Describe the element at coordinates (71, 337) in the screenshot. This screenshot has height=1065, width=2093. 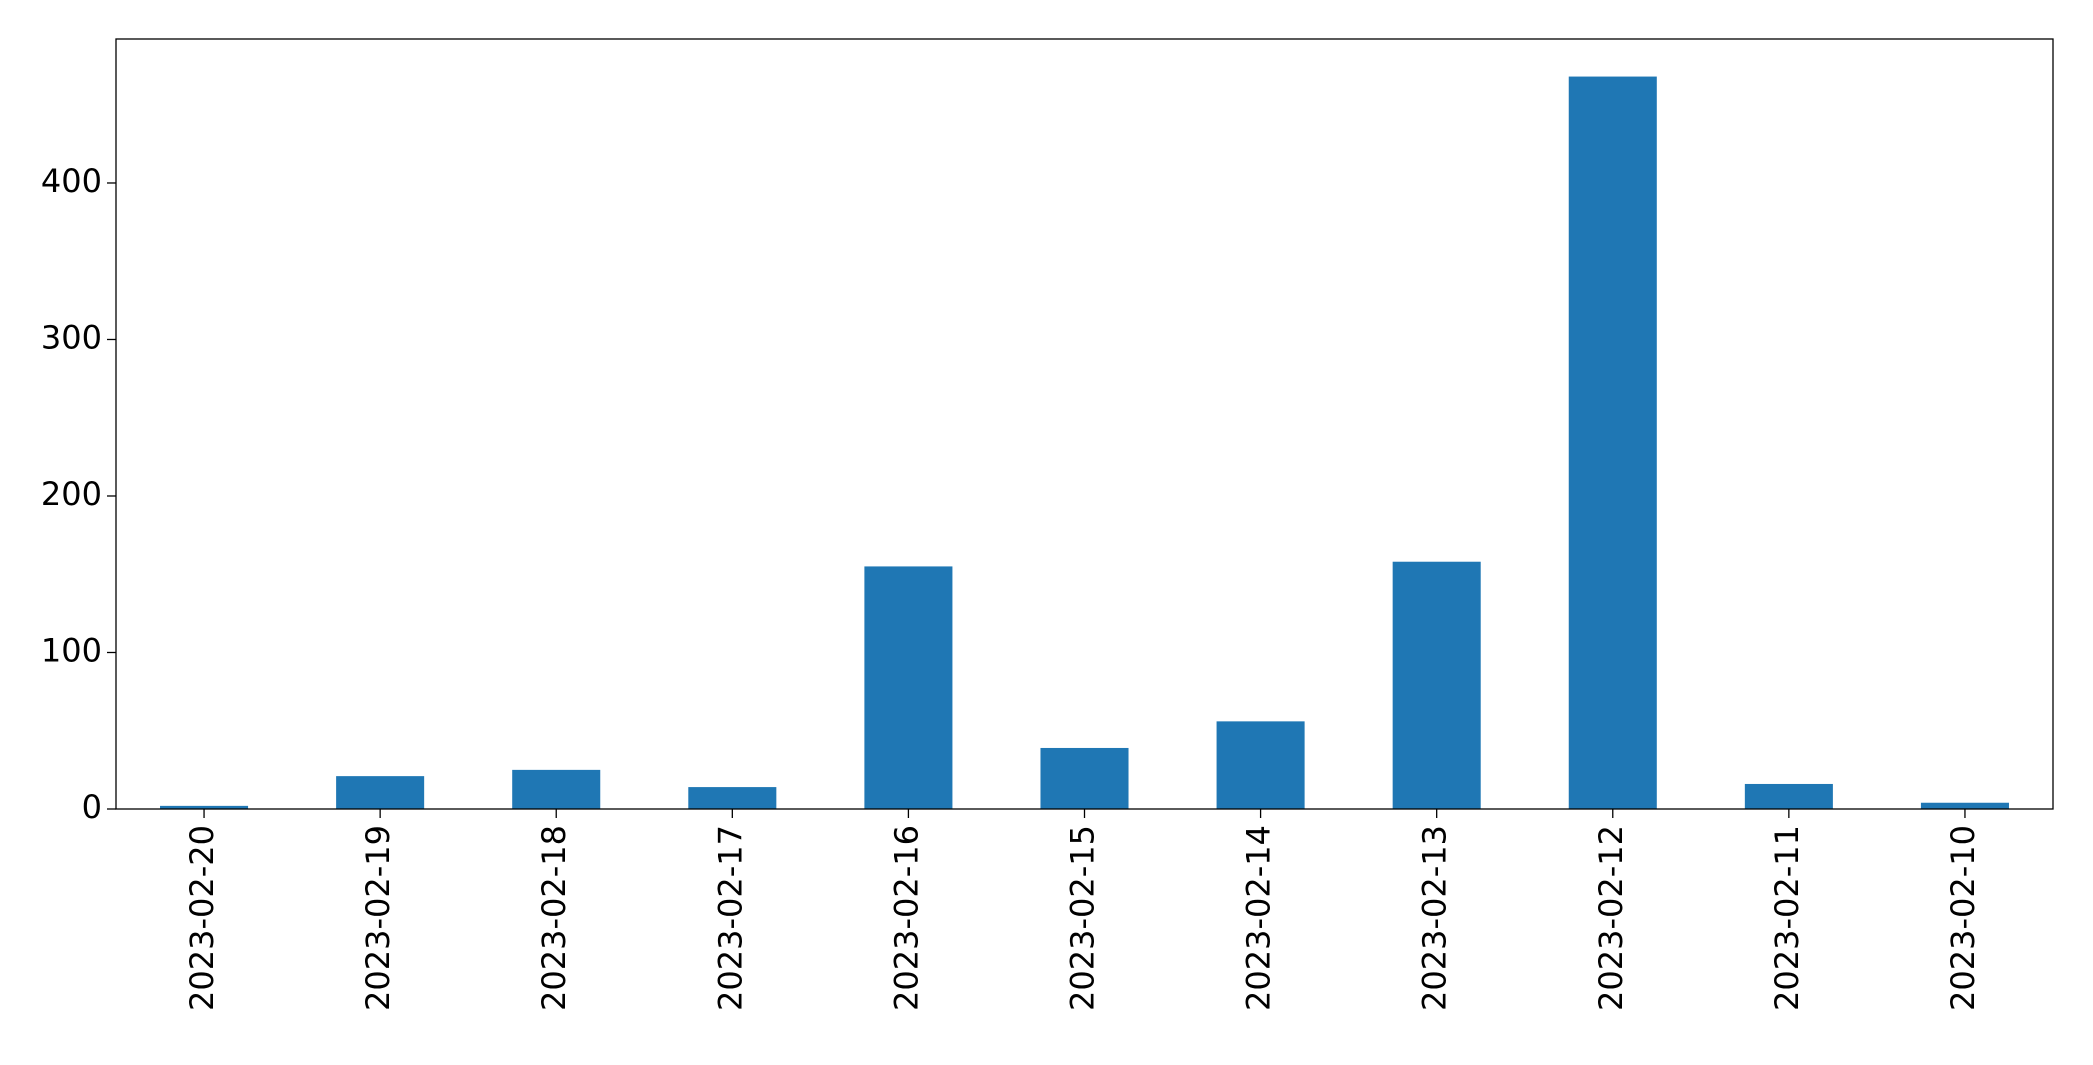
I see `y-tick-label: 300` at that location.